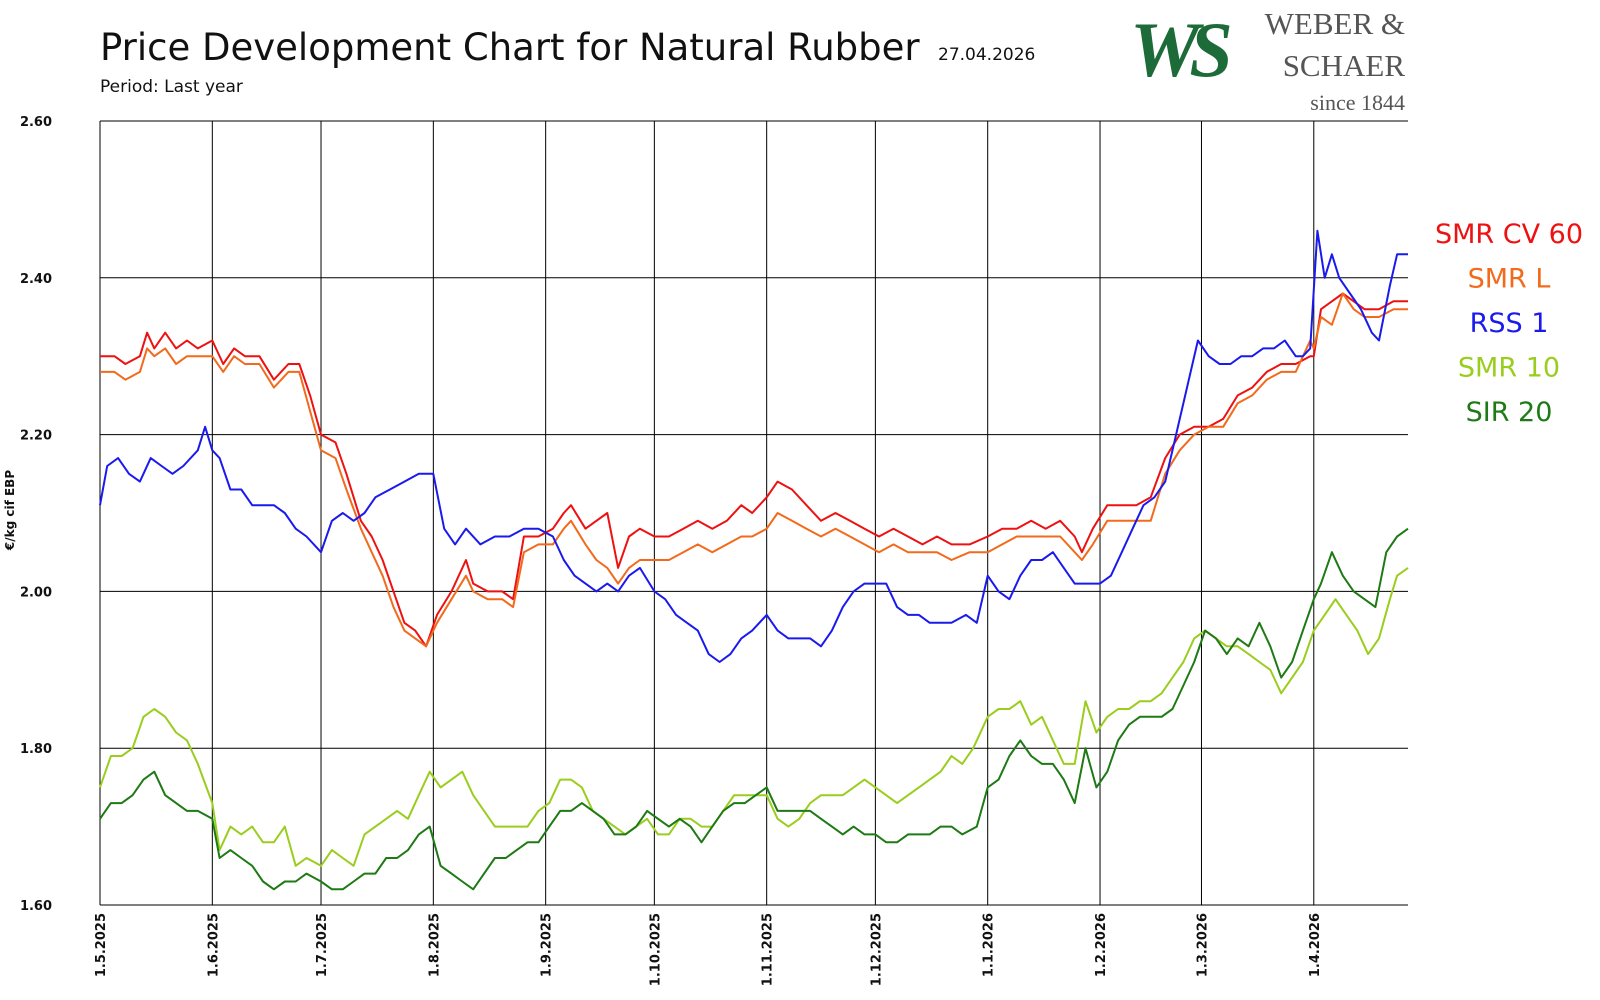  Describe the element at coordinates (101, 945) in the screenshot. I see `x-tick-label: 1.5.2025` at that location.